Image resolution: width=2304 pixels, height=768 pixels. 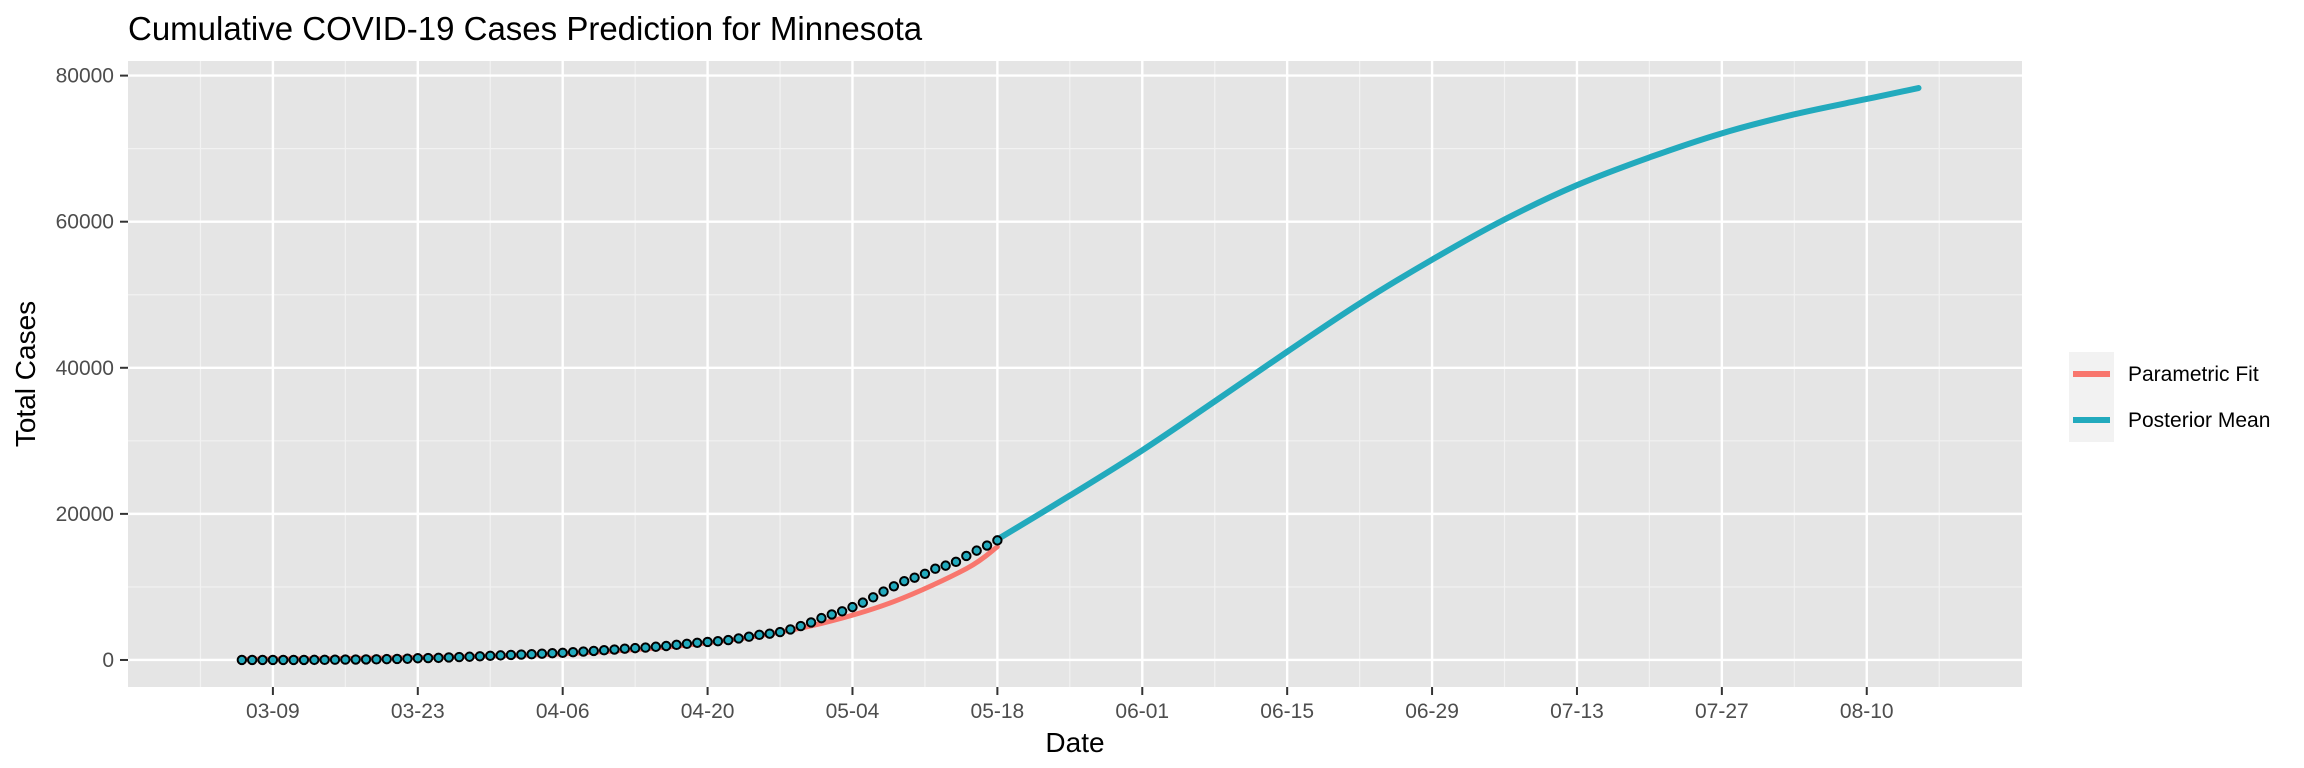 What do you see at coordinates (563, 711) in the screenshot?
I see `x-tick-label: 04-06` at bounding box center [563, 711].